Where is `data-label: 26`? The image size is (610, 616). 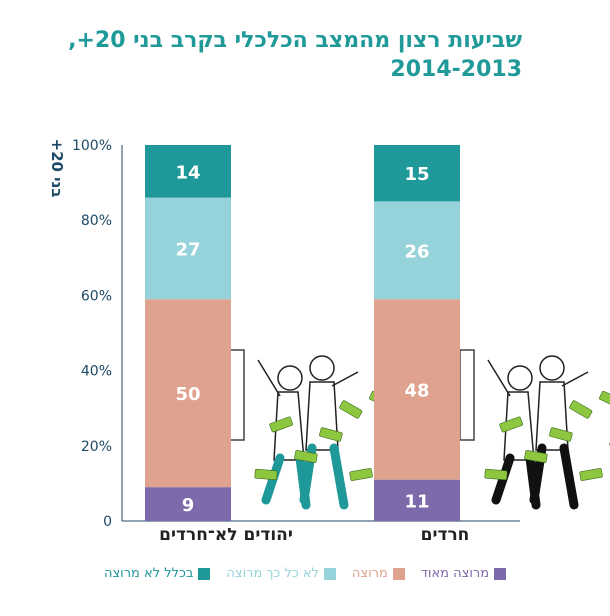
data-label: 26 is located at coordinates (416, 251).